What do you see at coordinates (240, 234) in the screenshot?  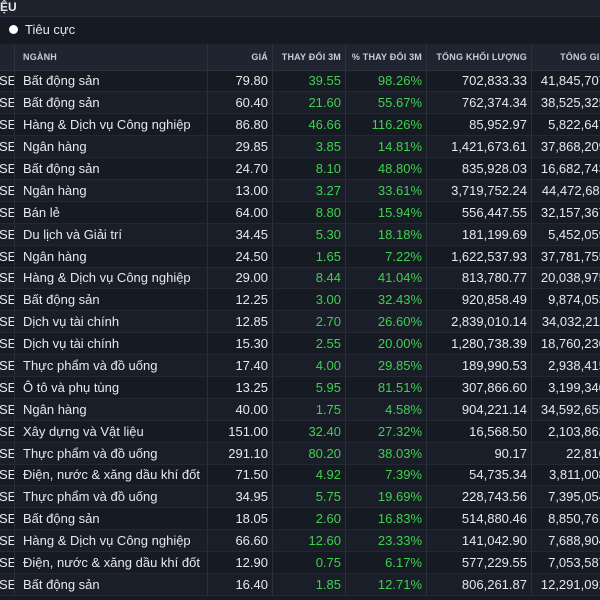 I see `cell-price: 34.45` at bounding box center [240, 234].